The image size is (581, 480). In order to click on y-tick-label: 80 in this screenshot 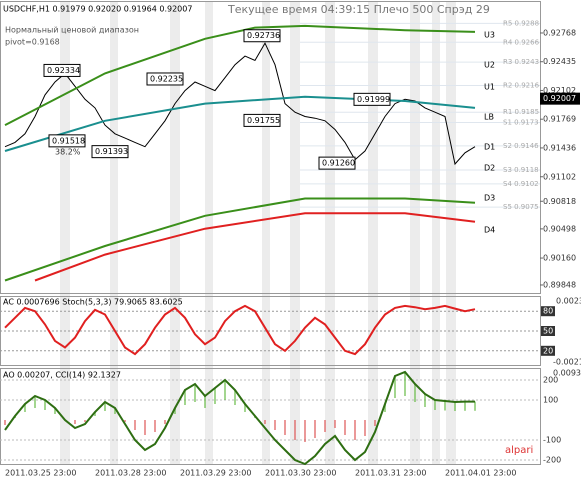, I will do `click(548, 311)`.